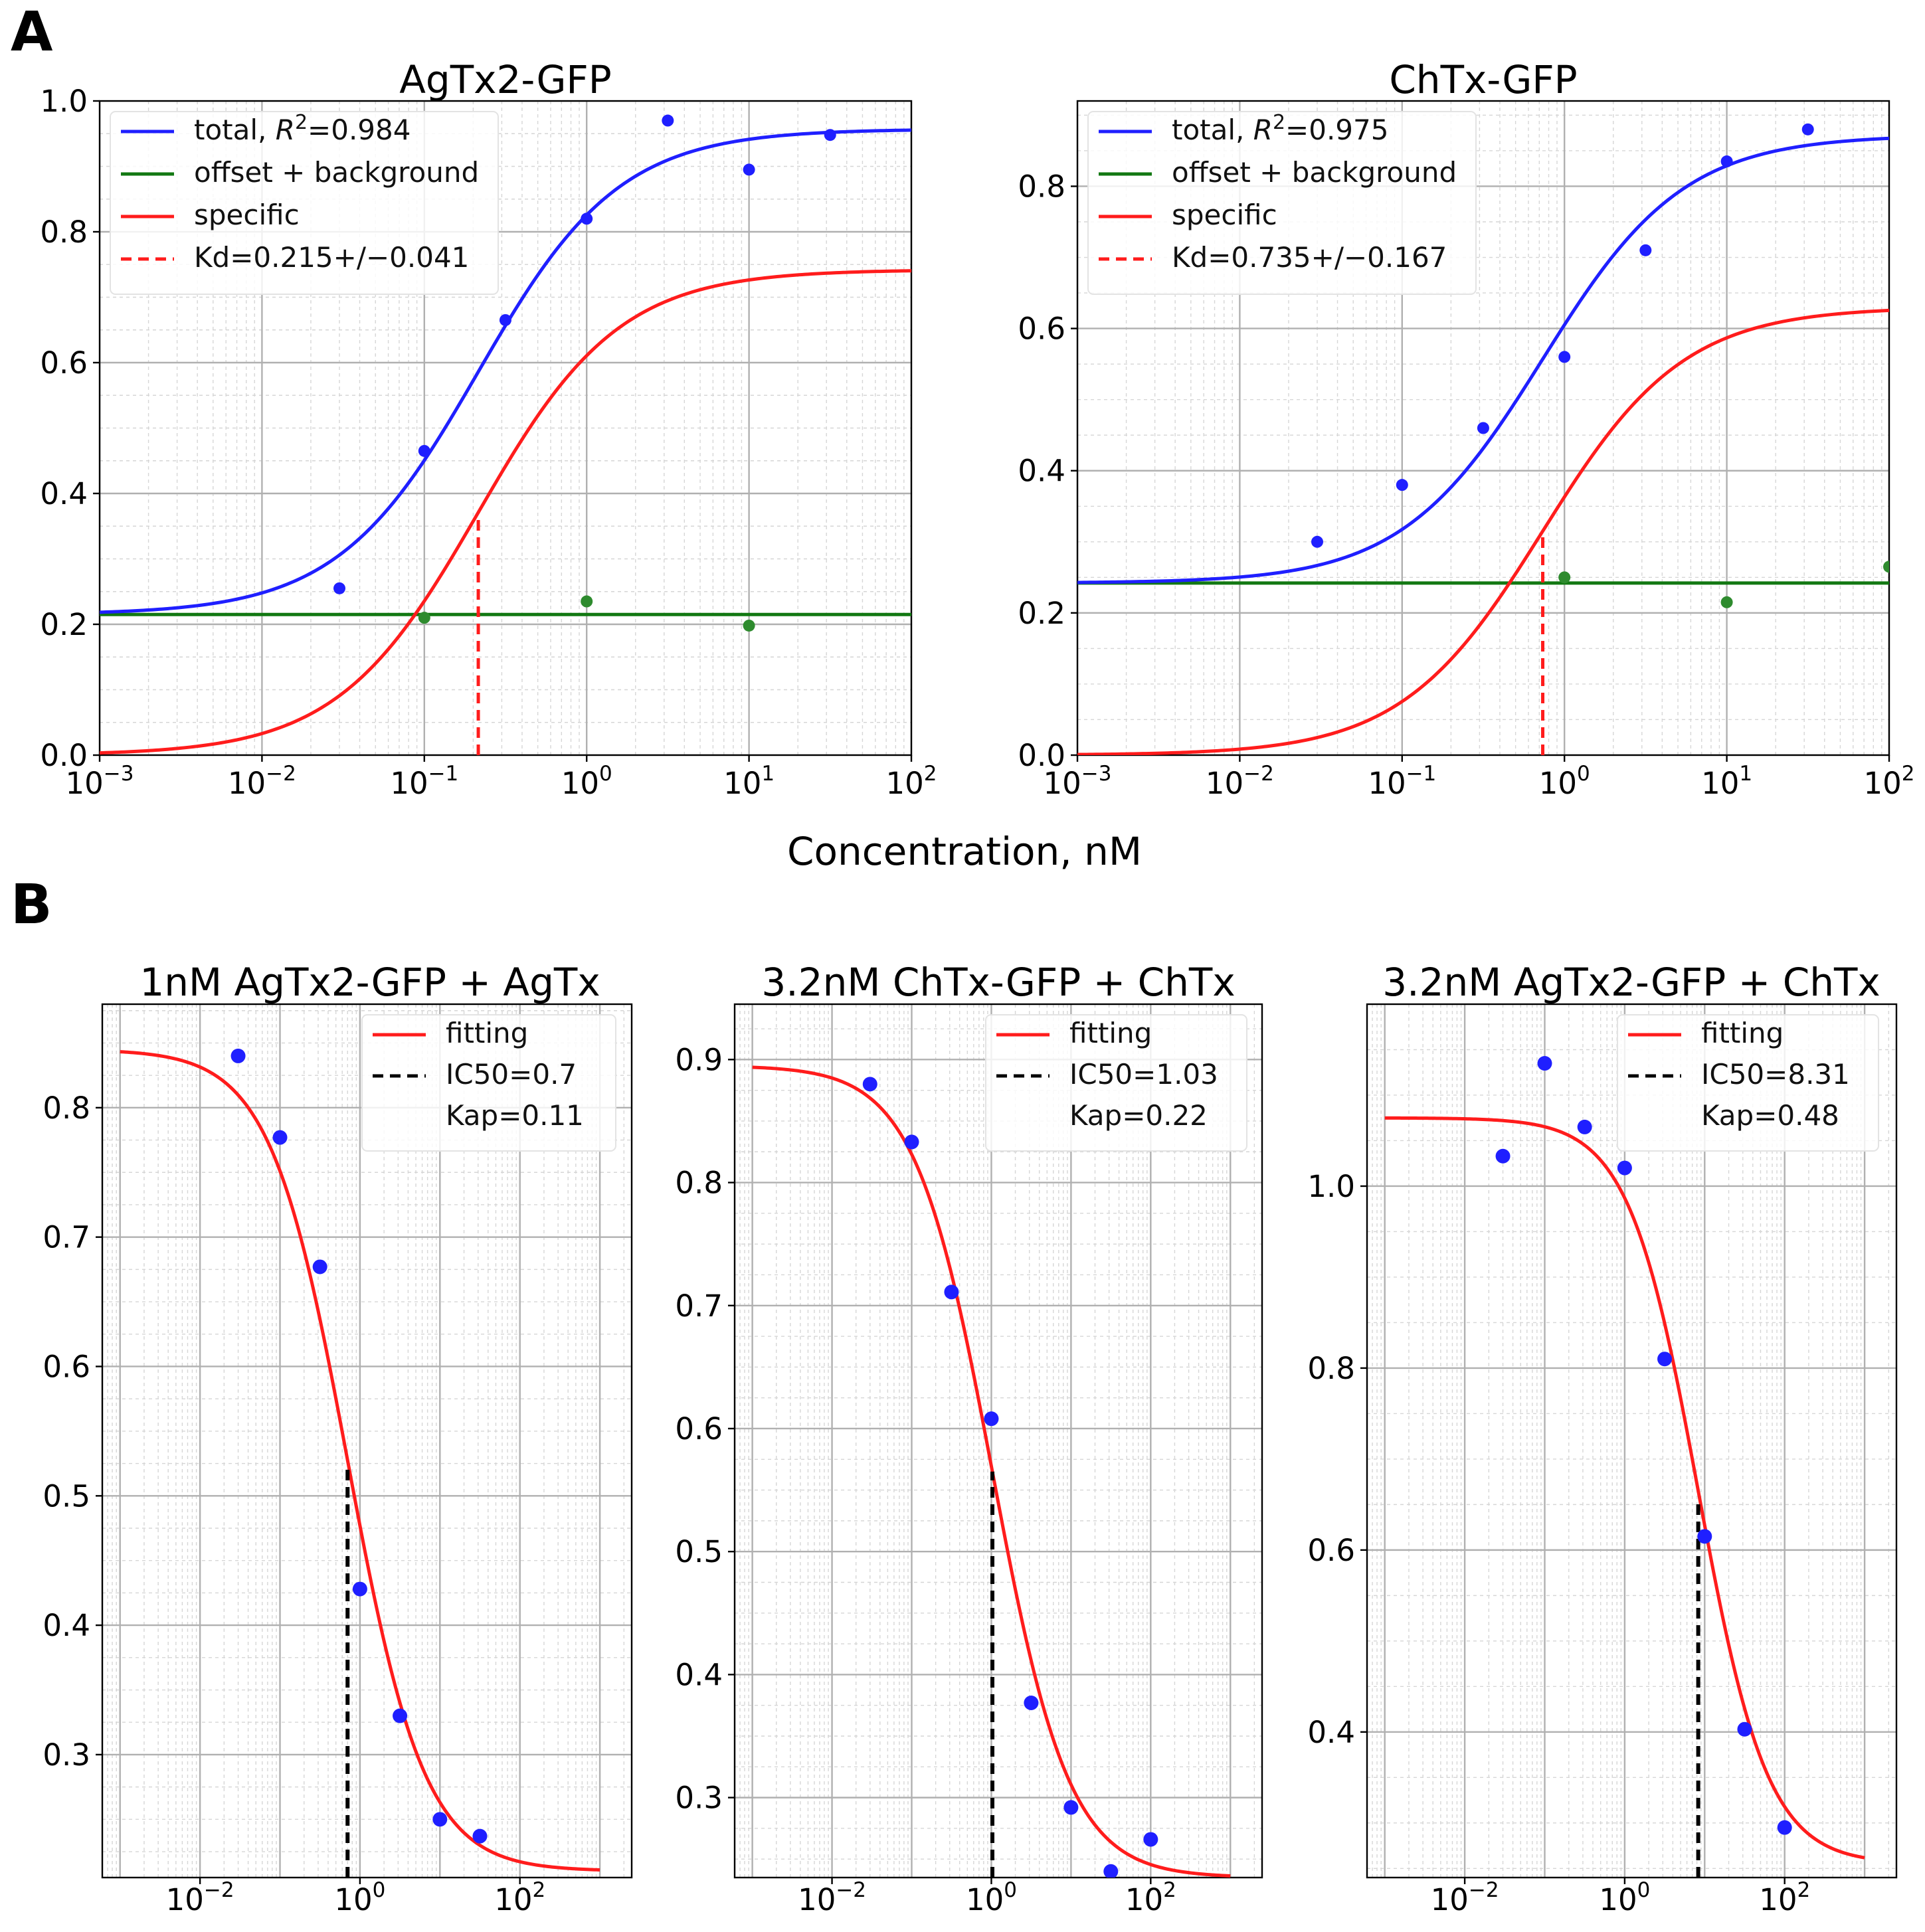 The width and height of the screenshot is (1925, 1932). What do you see at coordinates (699, 1059) in the screenshot?
I see `y-tick-label: 0.9` at bounding box center [699, 1059].